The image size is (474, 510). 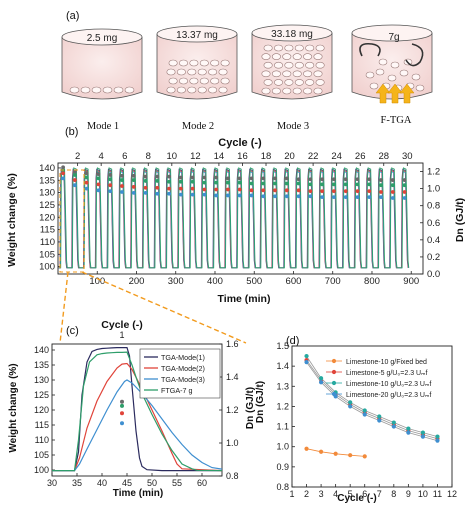 I want to click on panel-c-y2label: Dn (GJ/t), so click(x=250, y=408).